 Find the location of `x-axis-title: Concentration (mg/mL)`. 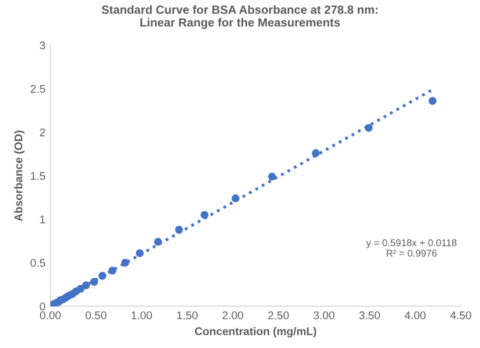

x-axis-title: Concentration (mg/mL) is located at coordinates (255, 332).